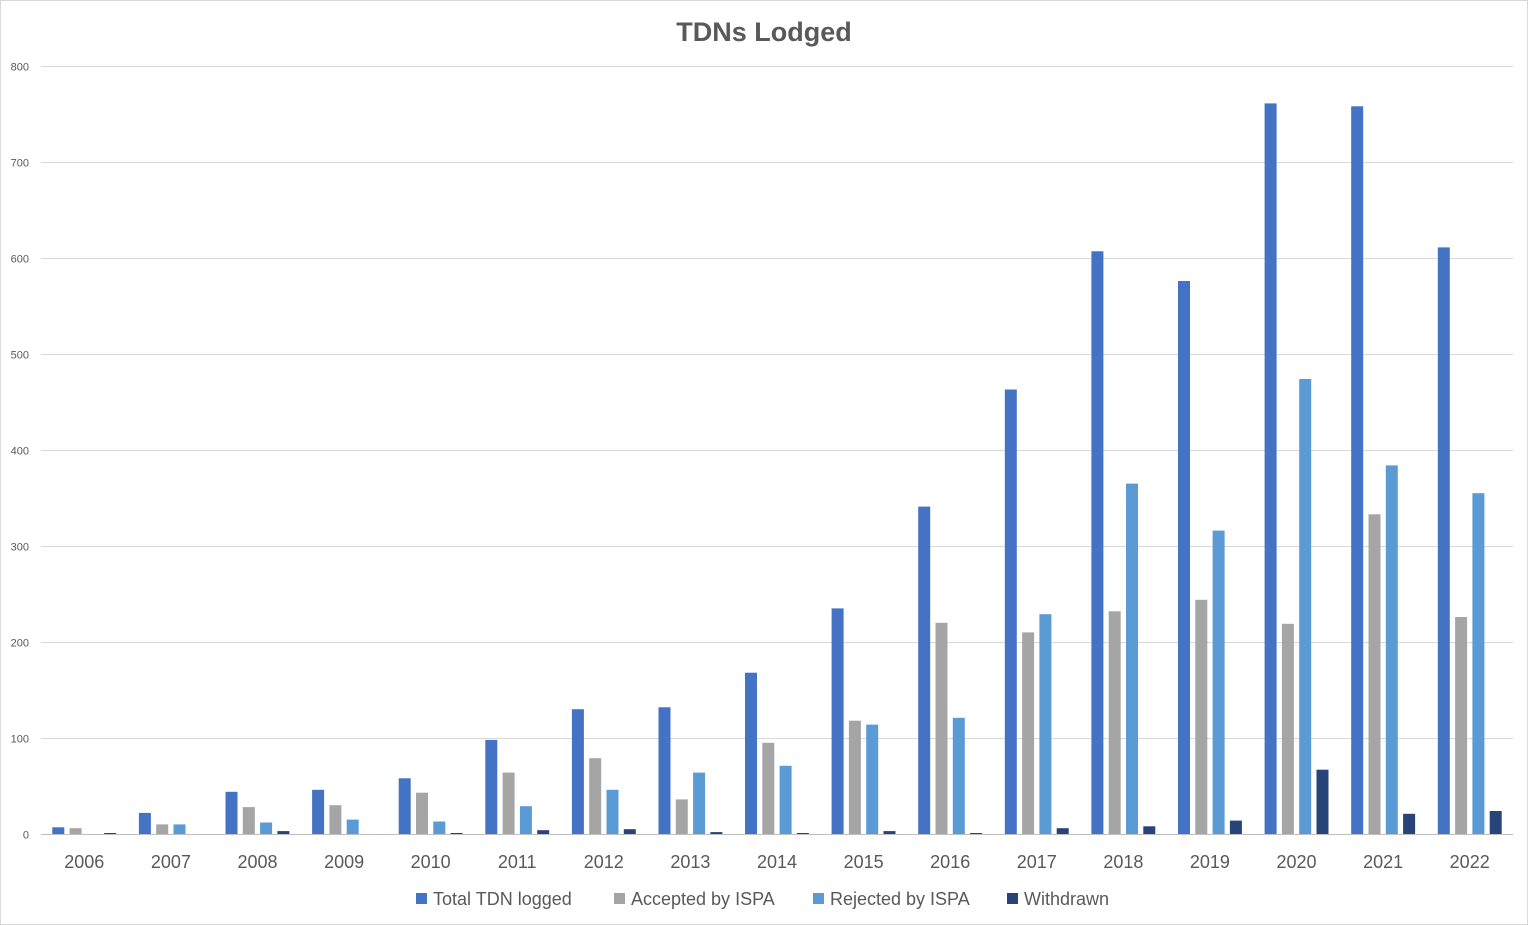  What do you see at coordinates (318, 811) in the screenshot?
I see `bar-total-tdn-logged-2009` at bounding box center [318, 811].